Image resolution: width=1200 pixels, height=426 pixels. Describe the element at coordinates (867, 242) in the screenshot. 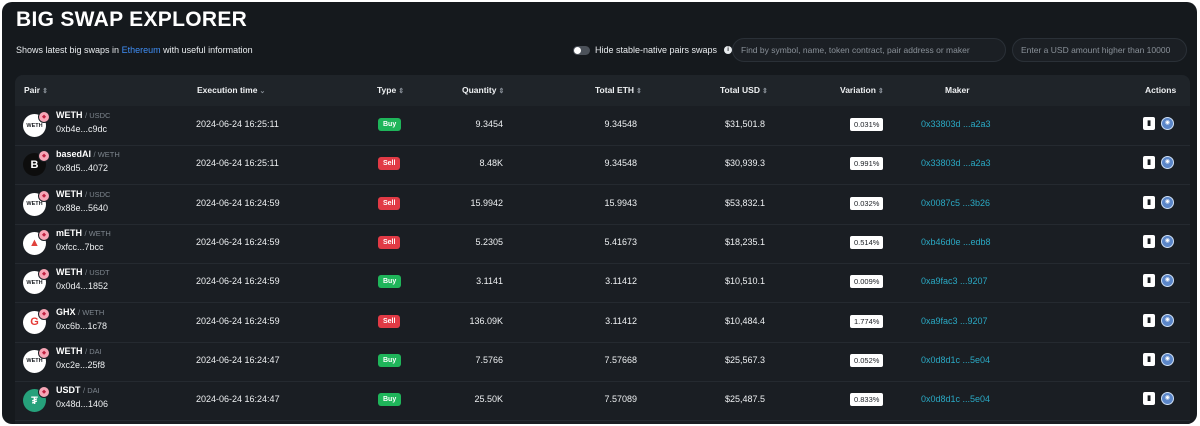

I see `variation-badge: 0.514%` at that location.